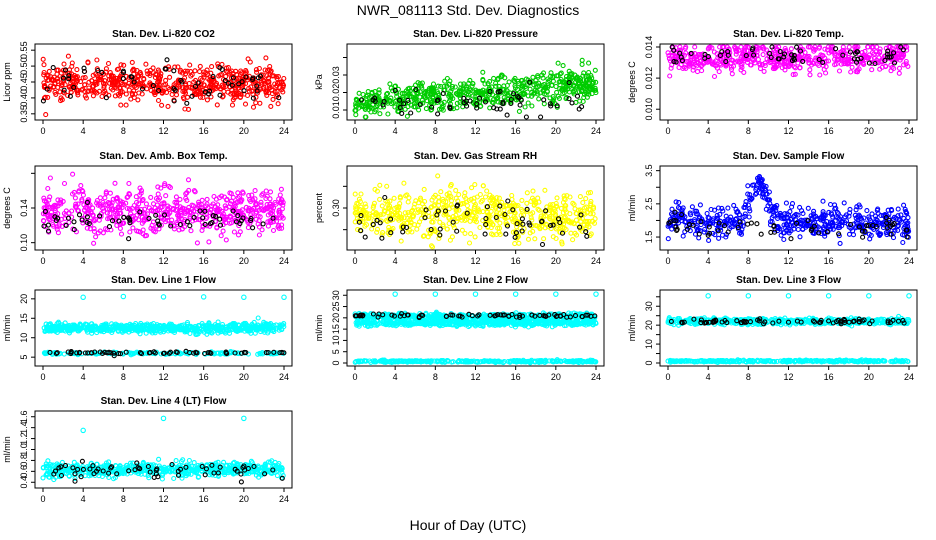  Describe the element at coordinates (649, 109) in the screenshot. I see `y-tick-label: 0.010` at that location.